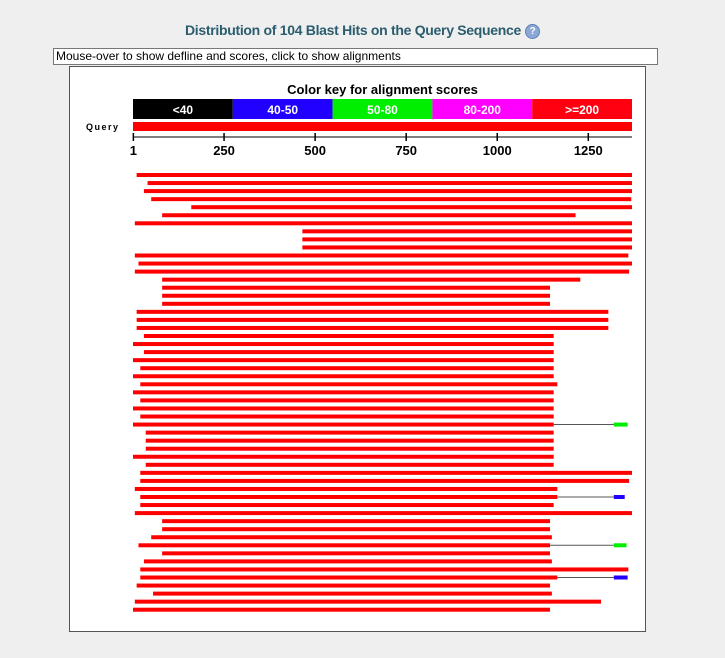 The height and width of the screenshot is (658, 725). I want to click on color-key-label: 40-50, so click(282, 110).